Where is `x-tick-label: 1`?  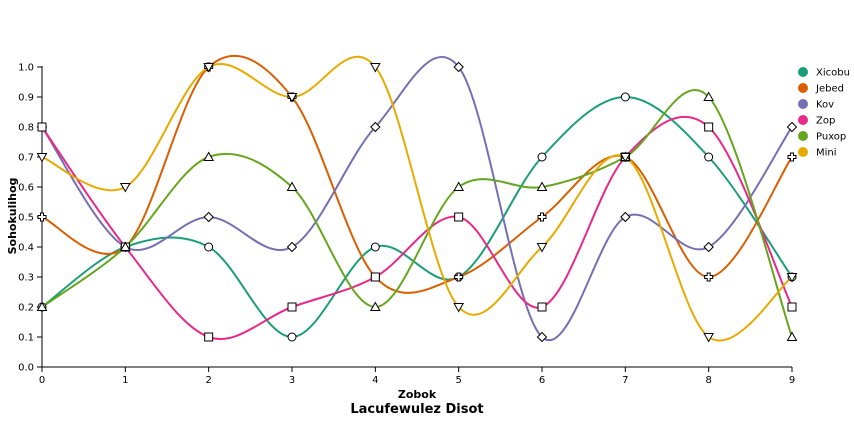
x-tick-label: 1 is located at coordinates (125, 380).